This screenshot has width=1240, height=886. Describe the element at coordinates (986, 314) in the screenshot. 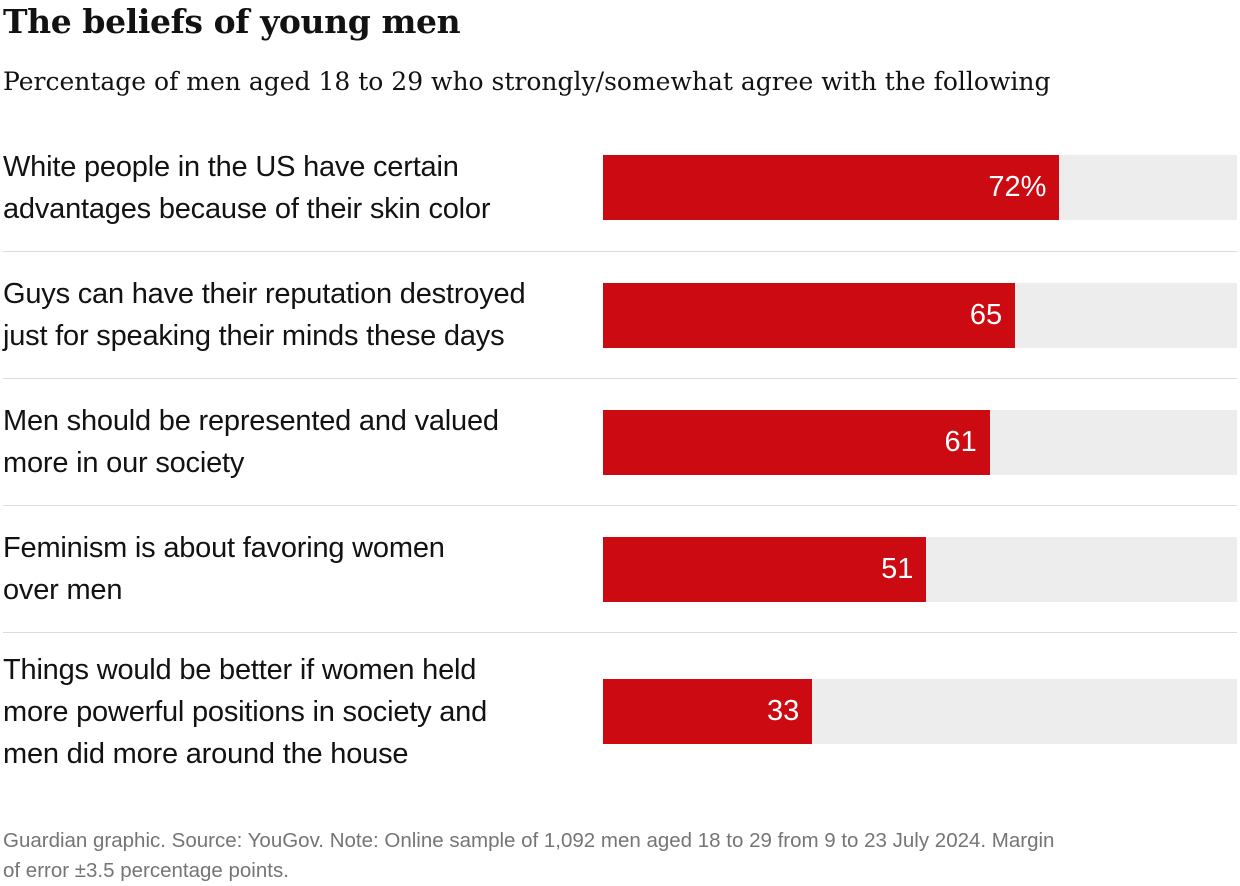

I see `bar-value-label: 65` at that location.